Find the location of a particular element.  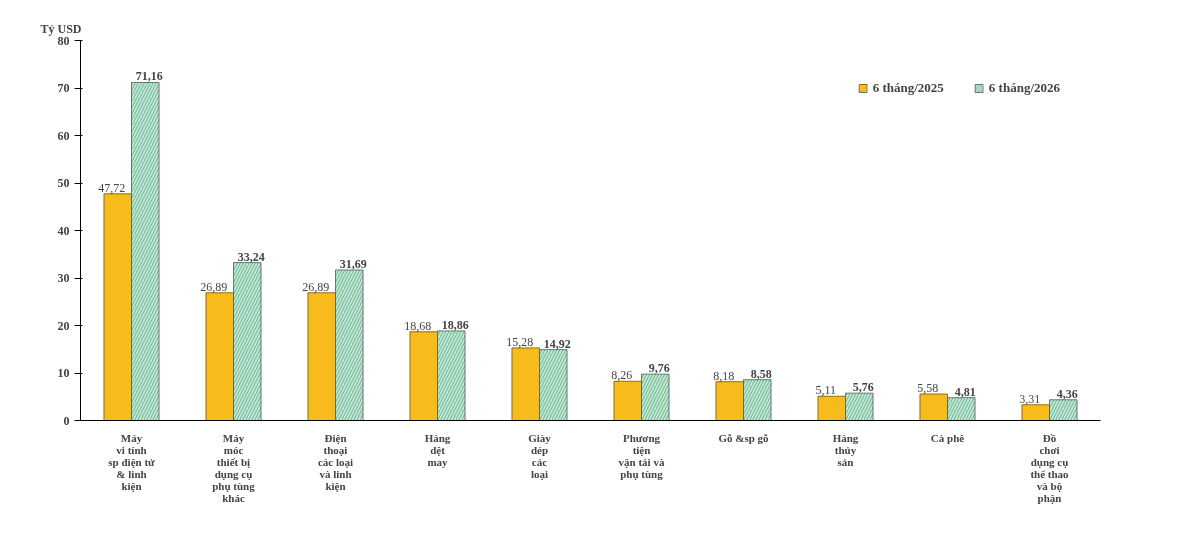

x-tick-label: Gỗ &sp gỗ is located at coordinates (744, 437).